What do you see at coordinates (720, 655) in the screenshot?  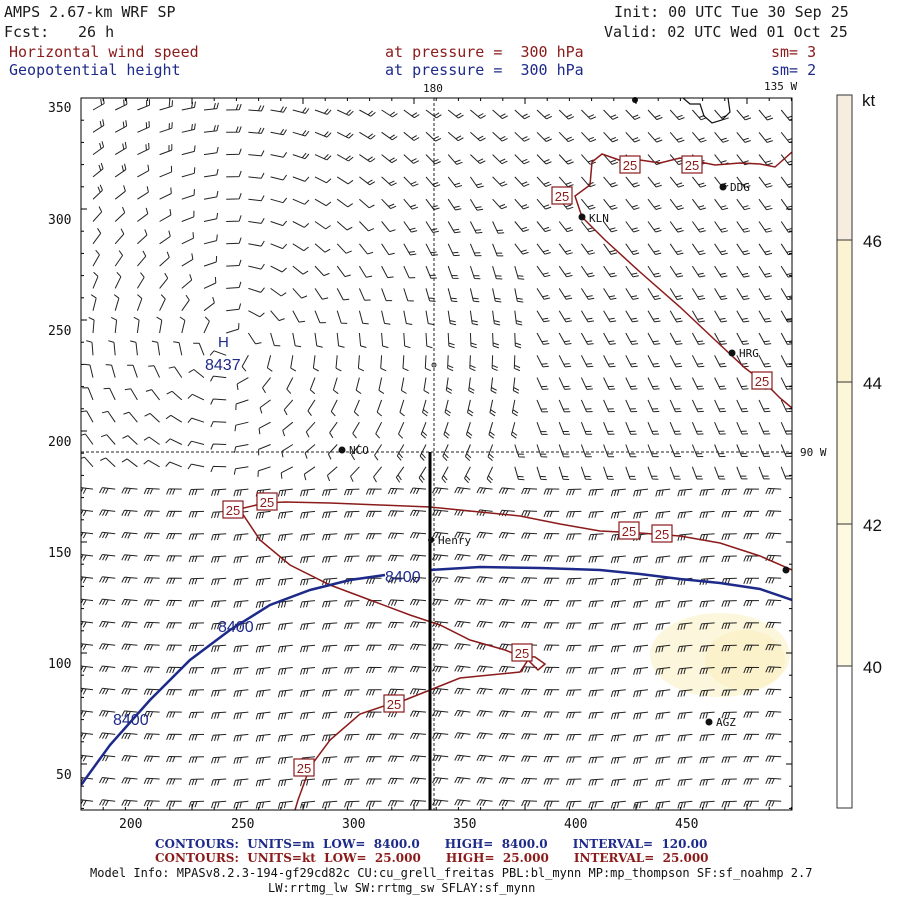 I see `wind-speed-shading` at bounding box center [720, 655].